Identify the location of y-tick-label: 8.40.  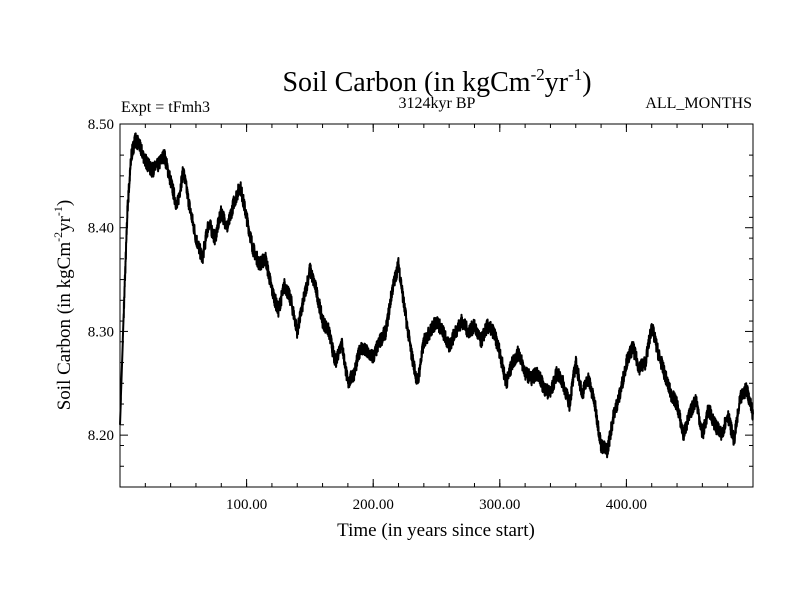
(101, 229).